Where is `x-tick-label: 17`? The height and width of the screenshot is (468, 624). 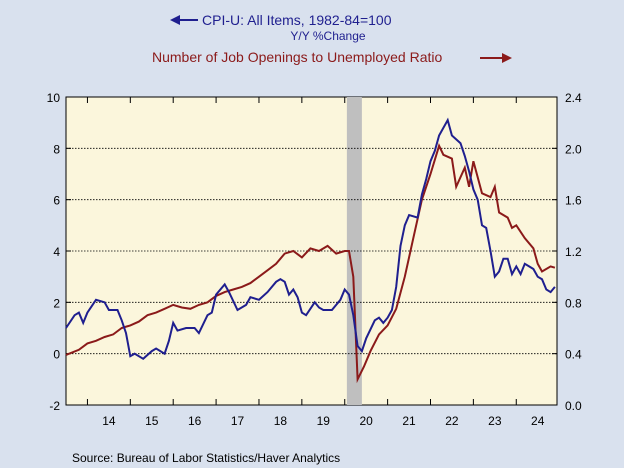
x-tick-label: 17 is located at coordinates (238, 421).